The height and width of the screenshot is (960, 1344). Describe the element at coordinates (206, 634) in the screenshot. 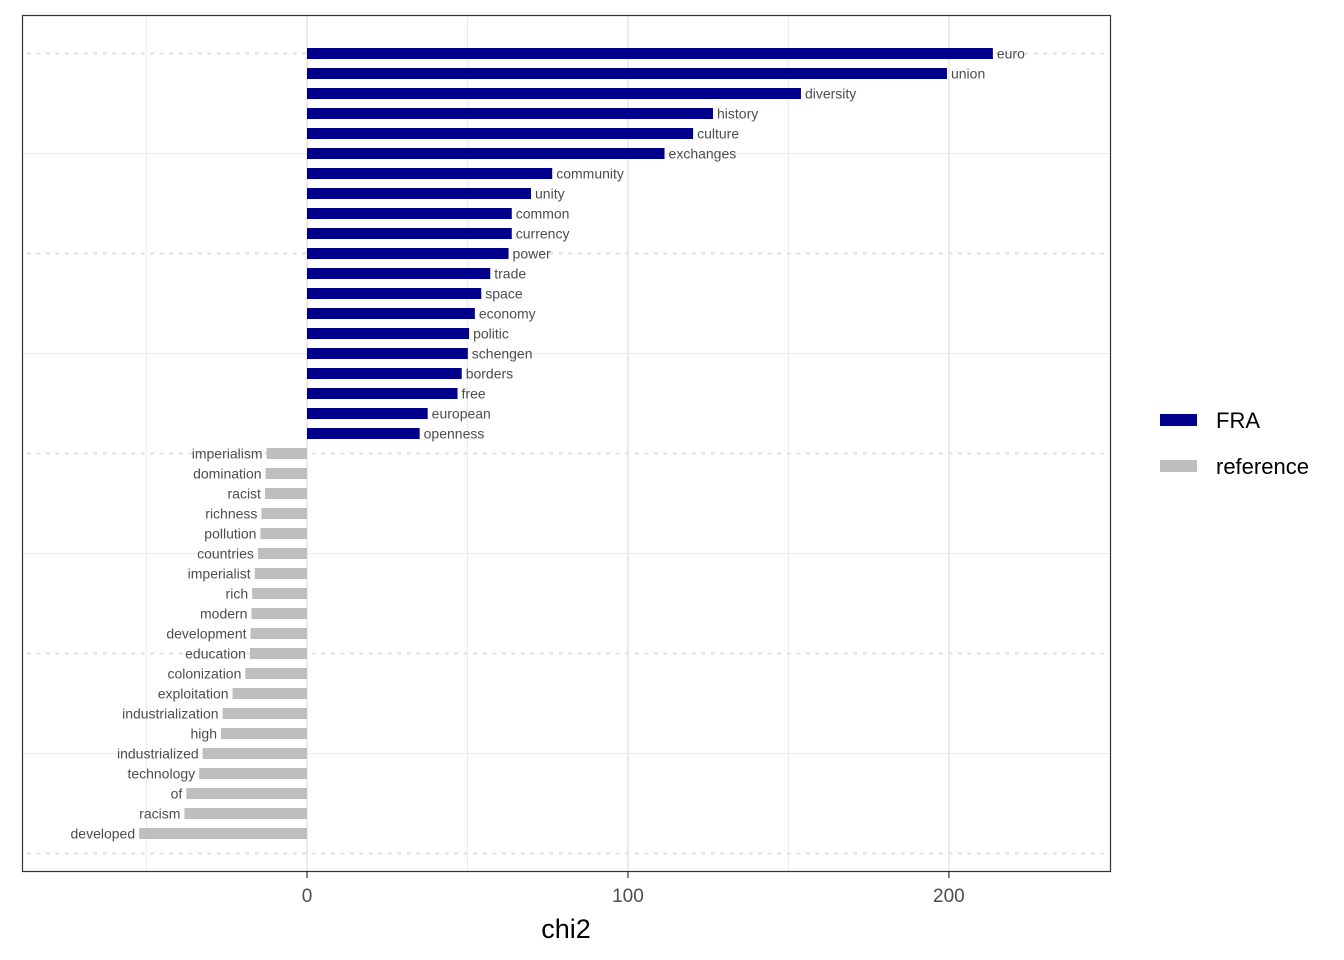

I see `bar-label-development: development` at that location.